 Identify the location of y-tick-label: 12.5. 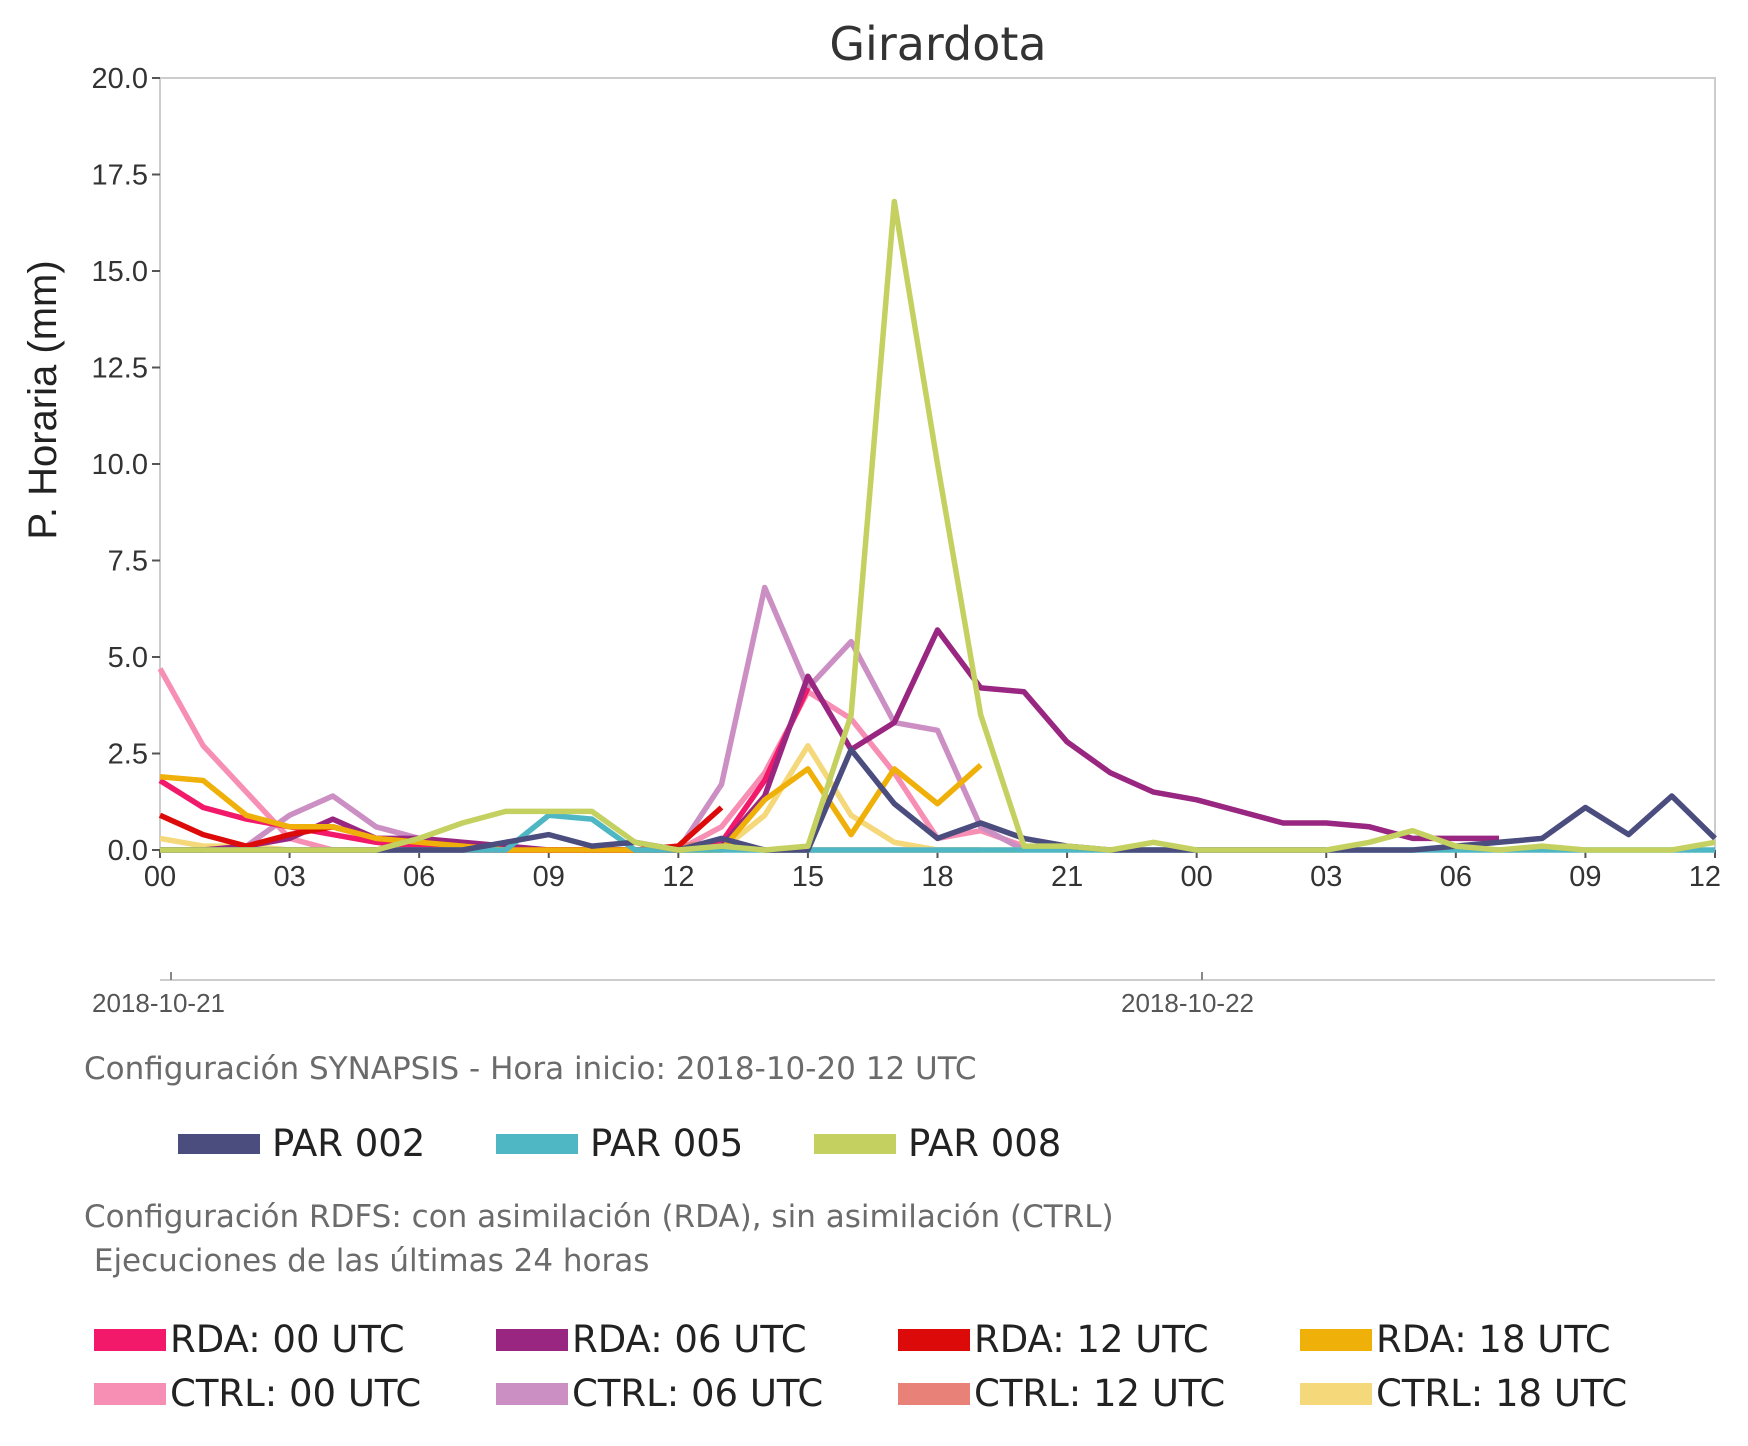
(120, 369).